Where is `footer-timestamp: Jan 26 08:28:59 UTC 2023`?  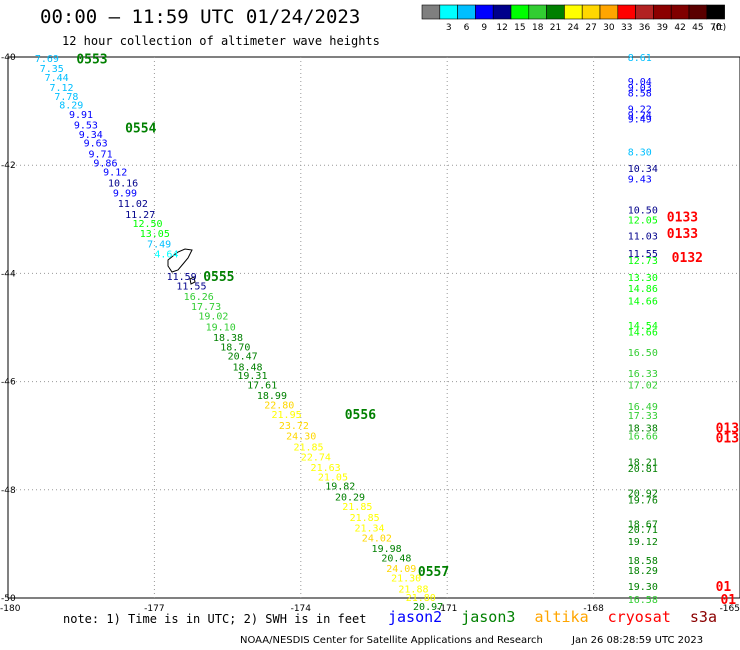 footer-timestamp: Jan 26 08:28:59 UTC 2023 is located at coordinates (638, 640).